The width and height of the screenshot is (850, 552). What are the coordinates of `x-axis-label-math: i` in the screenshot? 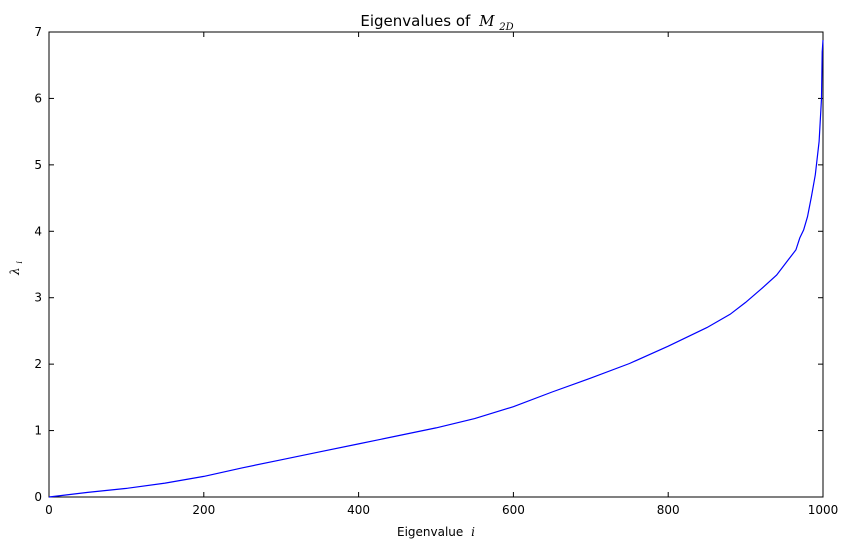 It's located at (473, 532).